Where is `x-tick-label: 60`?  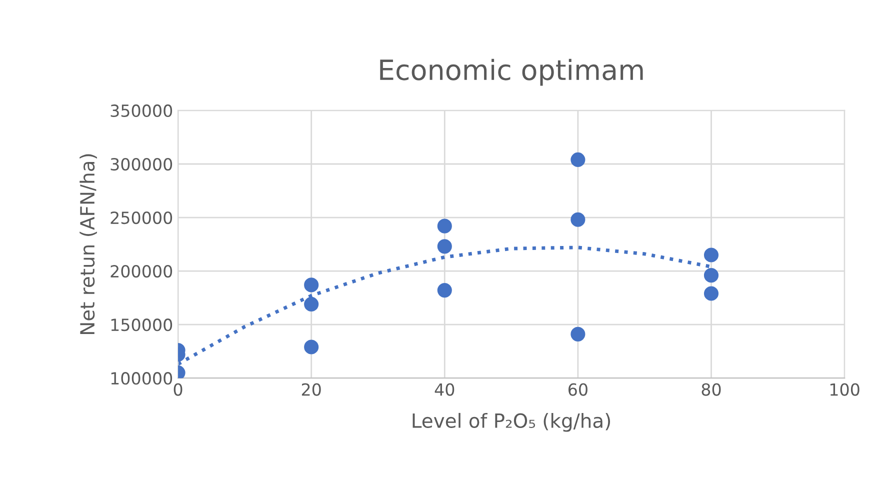
x-tick-label: 60 is located at coordinates (578, 389).